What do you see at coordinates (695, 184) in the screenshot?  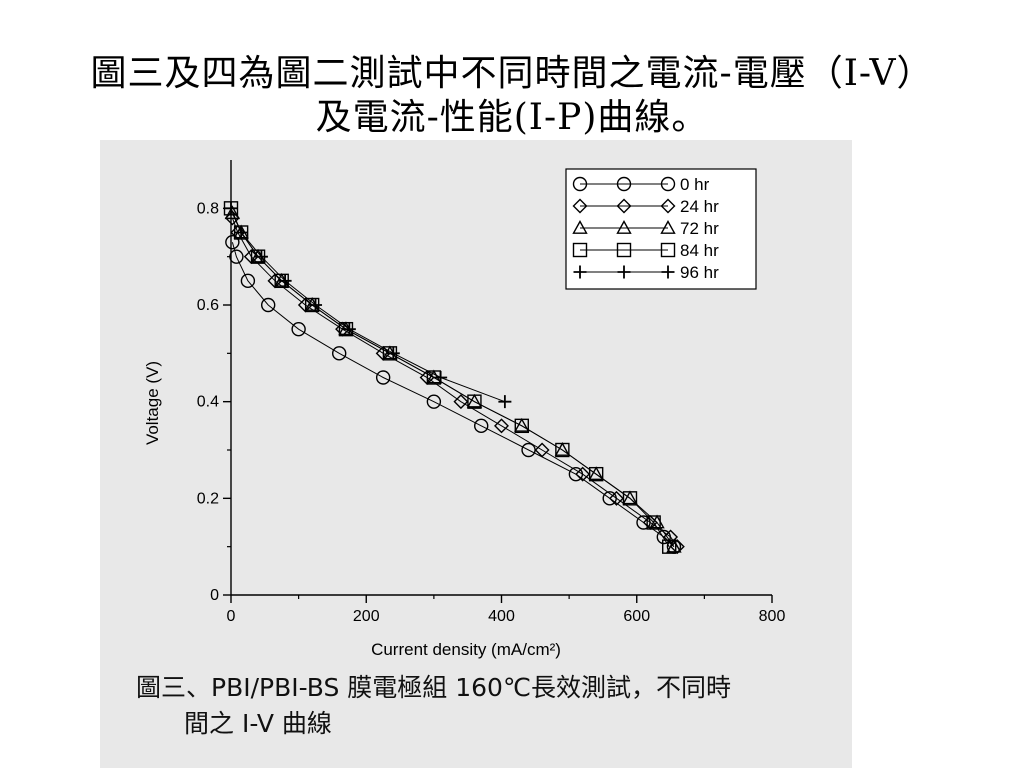 I see `legend-label-0-hr: 0 hr` at bounding box center [695, 184].